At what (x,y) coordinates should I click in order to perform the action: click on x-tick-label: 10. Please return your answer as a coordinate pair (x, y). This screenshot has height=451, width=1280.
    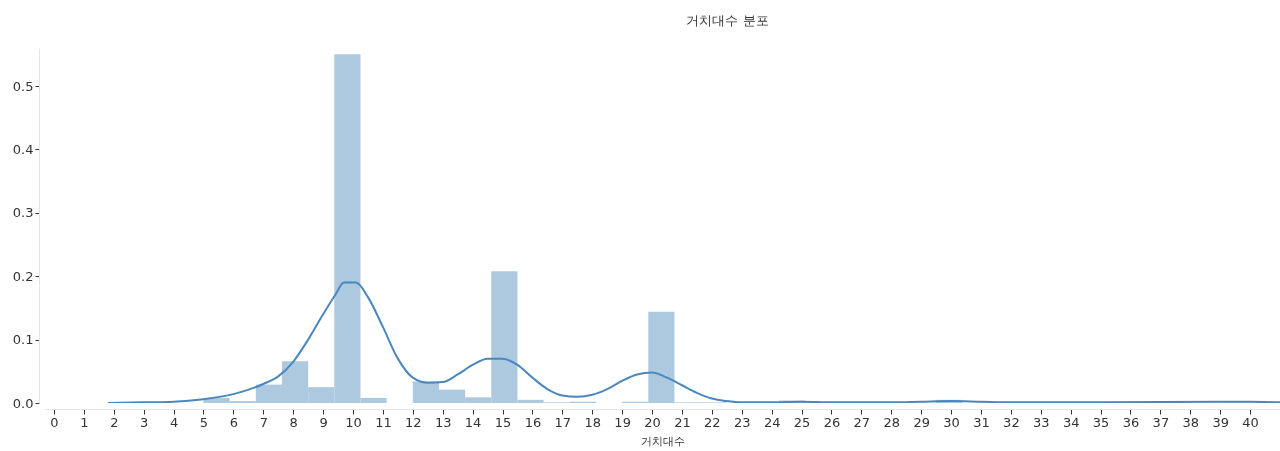
    Looking at the image, I should click on (353, 422).